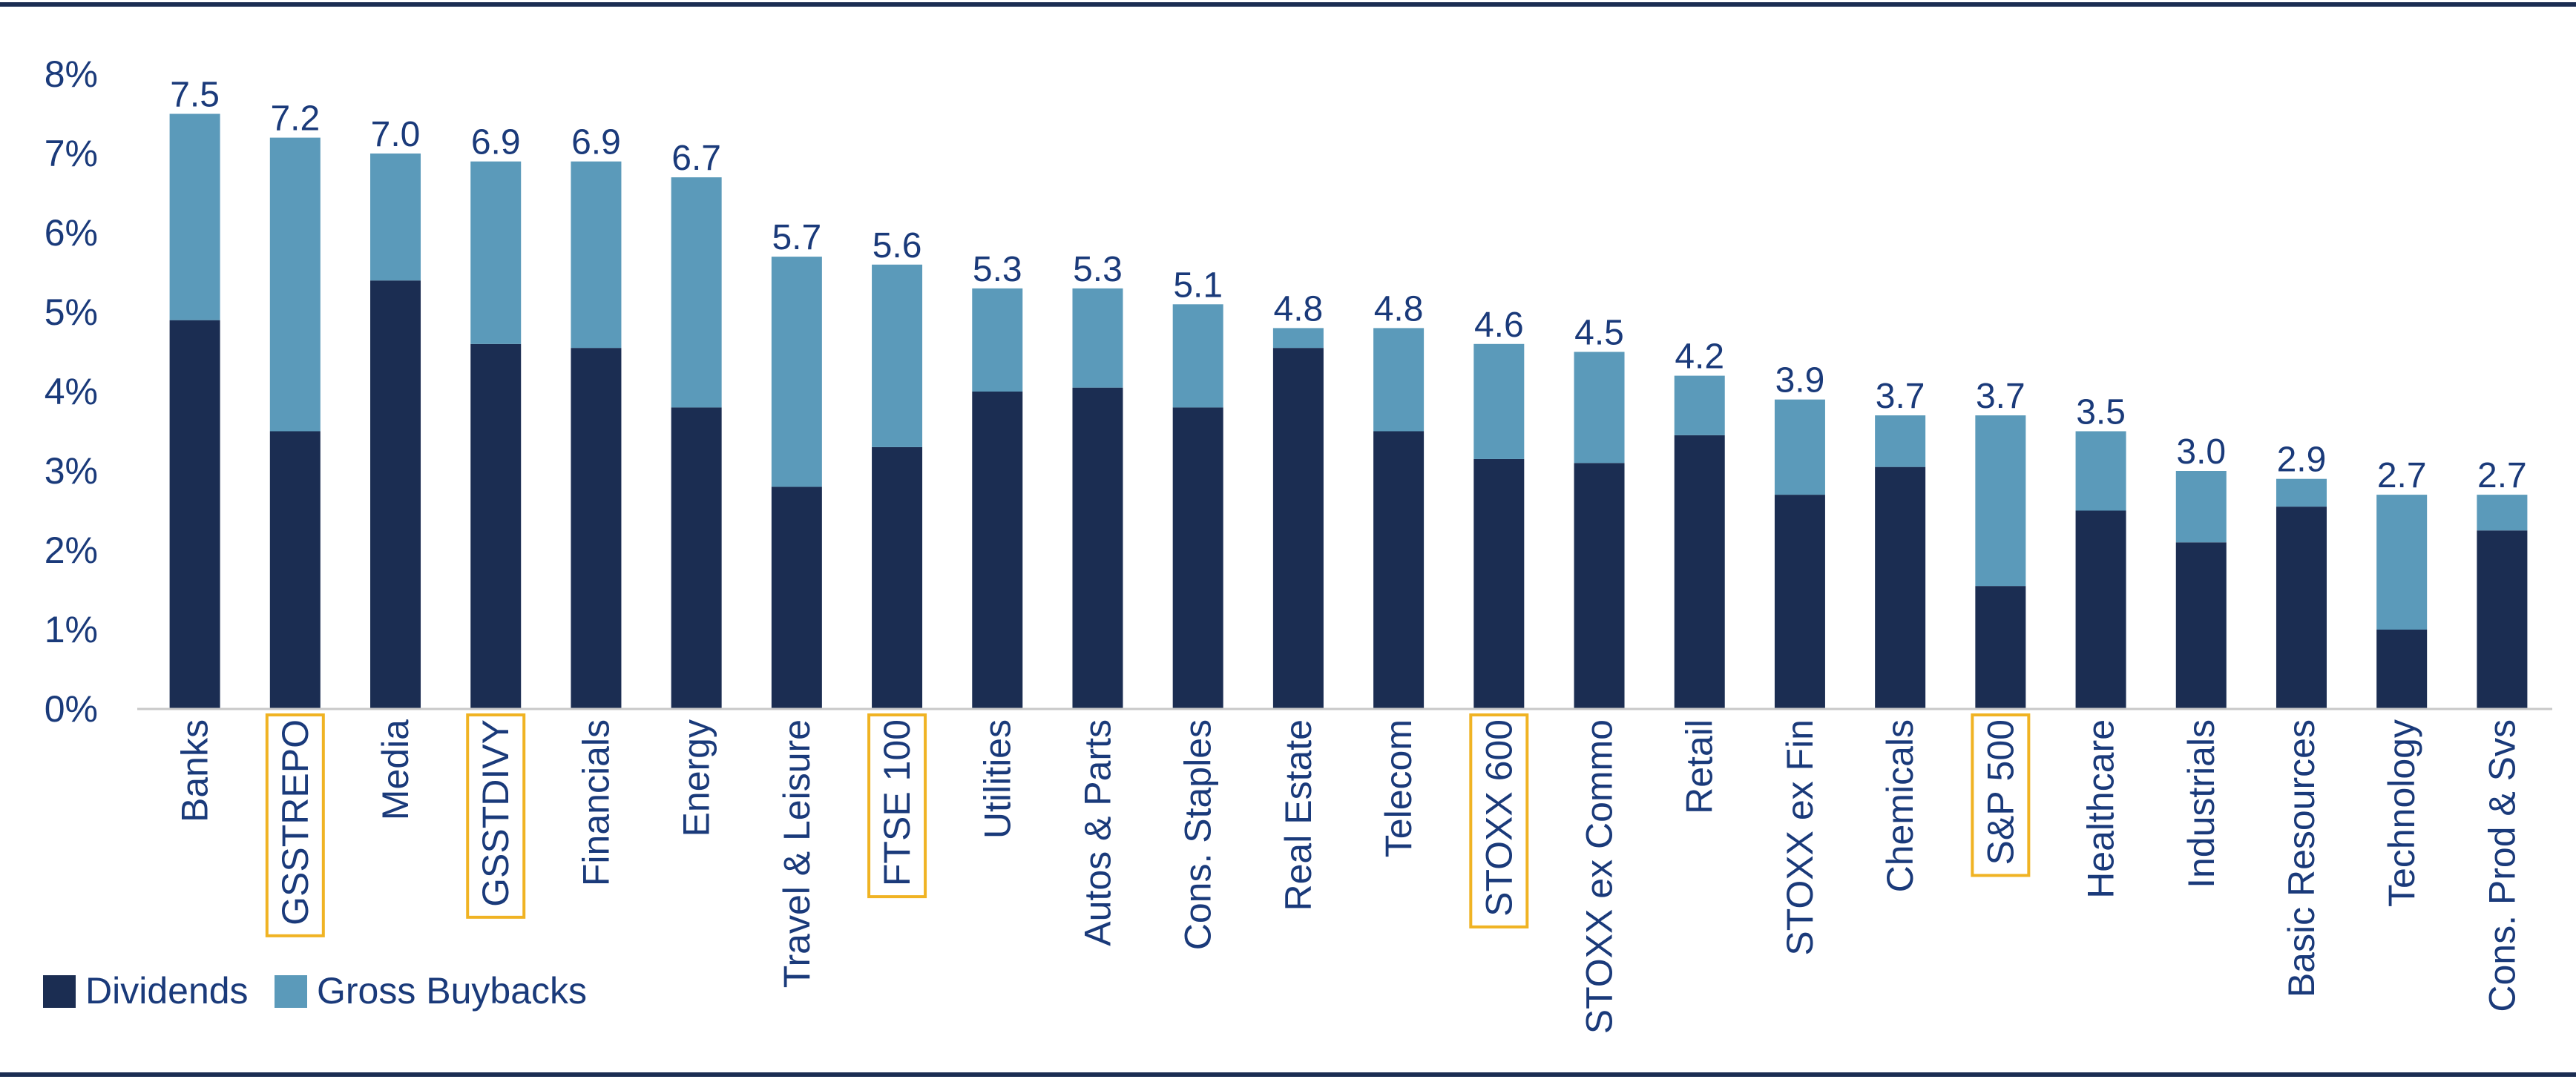  Describe the element at coordinates (452, 991) in the screenshot. I see `legend-label-gross-buybacks: Gross Buybacks` at that location.